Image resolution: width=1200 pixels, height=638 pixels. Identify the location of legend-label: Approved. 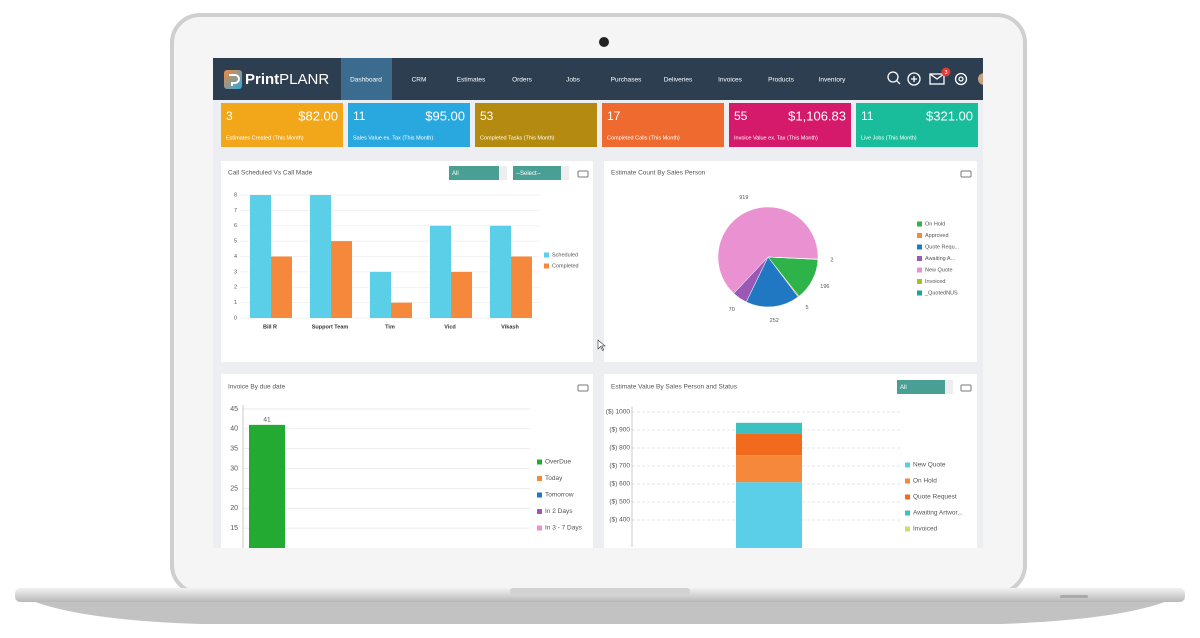
(937, 236).